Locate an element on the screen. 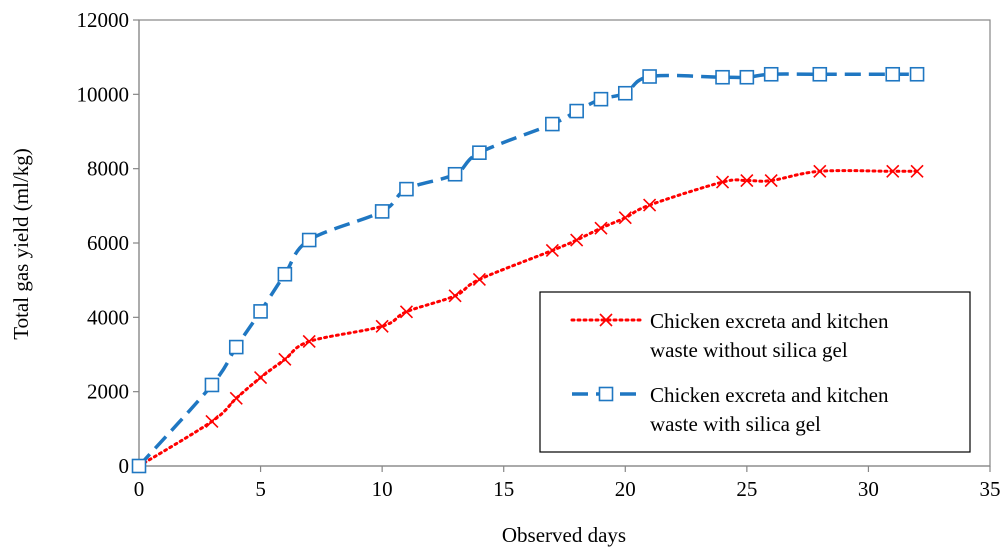 The height and width of the screenshot is (556, 1008). y-tick-label: 6000 is located at coordinates (108, 243).